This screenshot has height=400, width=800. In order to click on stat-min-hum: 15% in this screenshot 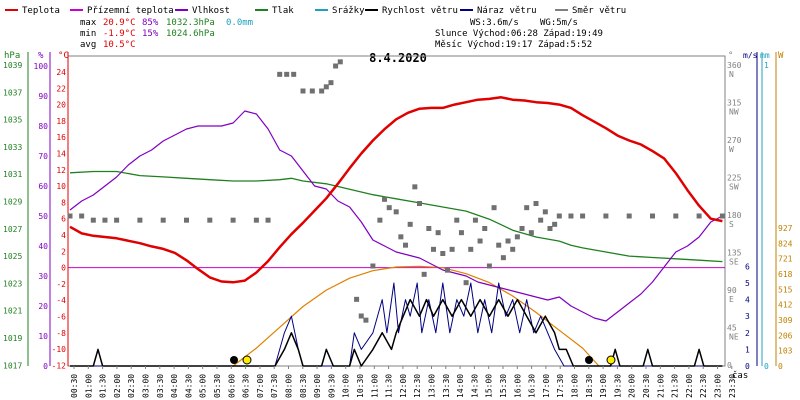, I will do `click(150, 34)`.